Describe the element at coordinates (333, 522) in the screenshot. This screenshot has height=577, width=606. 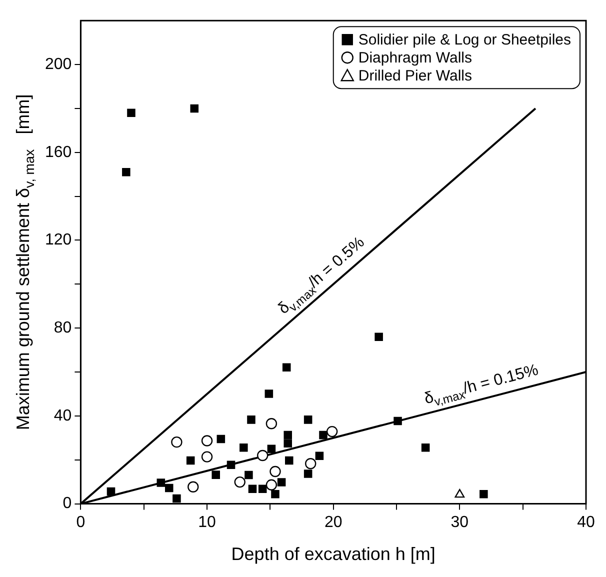
I see `x-tick-label: 20` at that location.